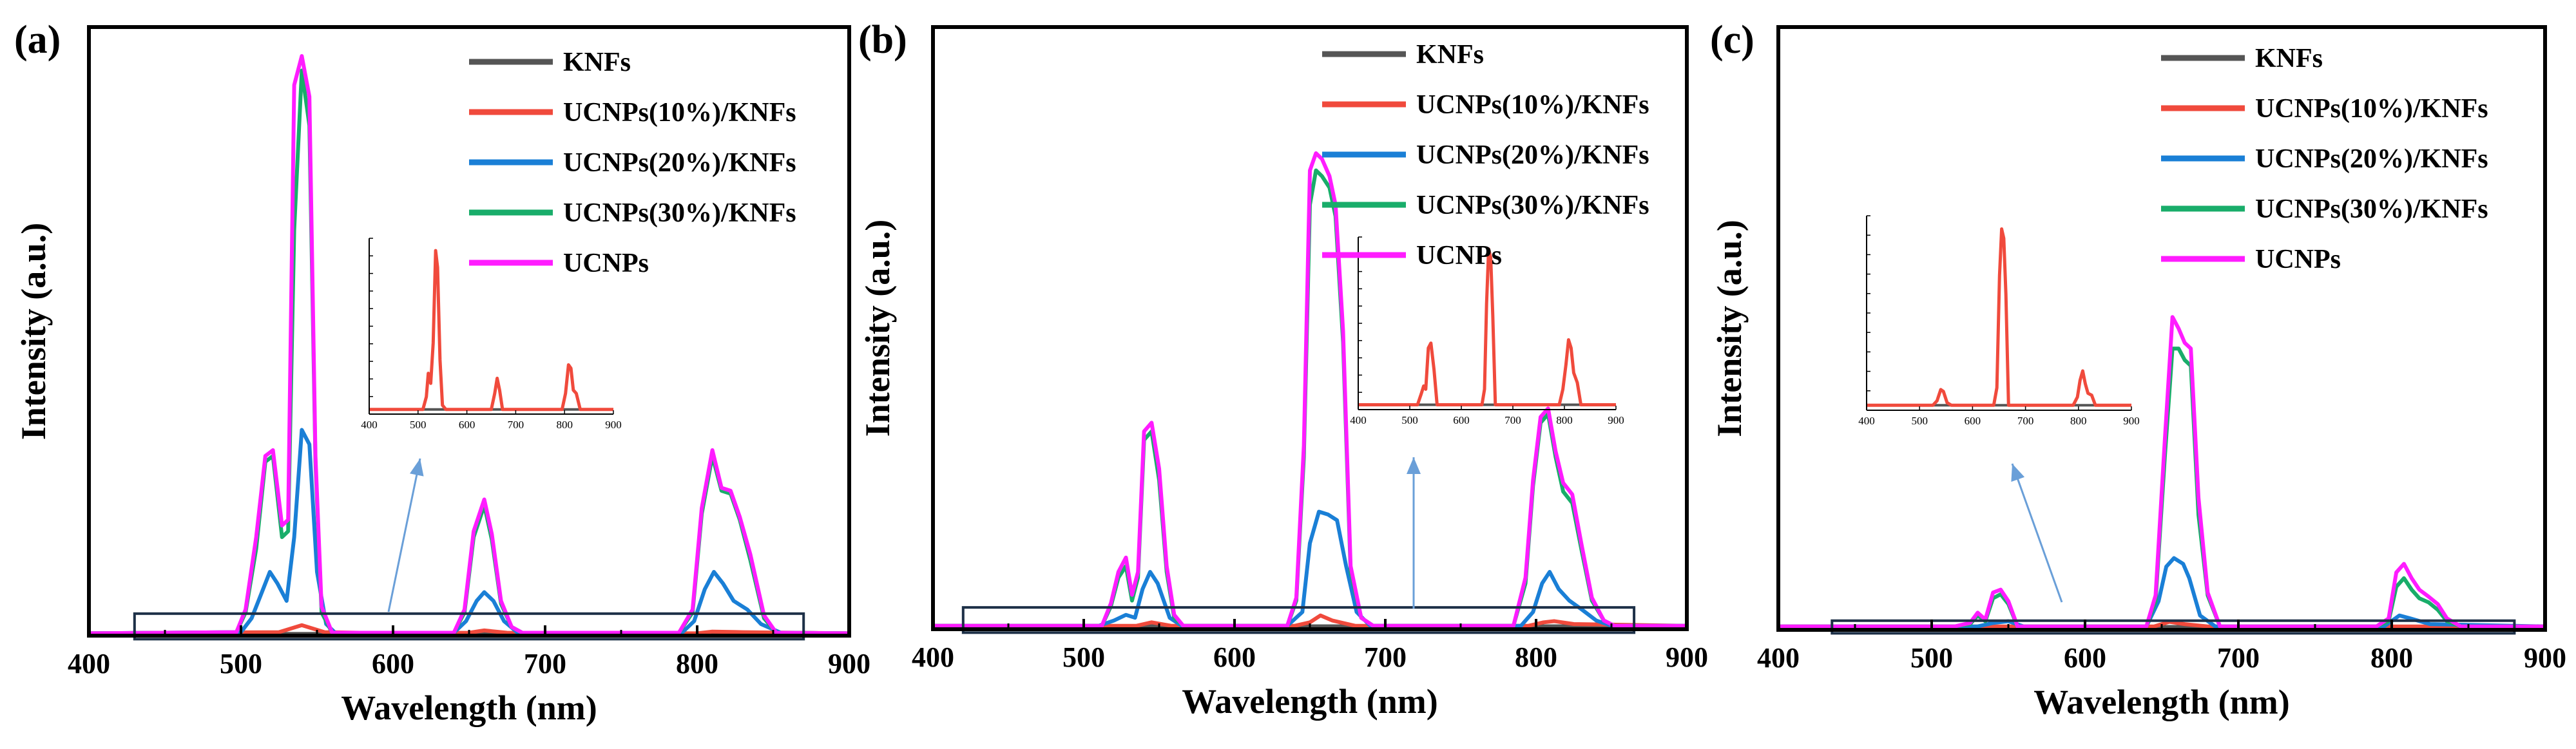  Describe the element at coordinates (2161, 472) in the screenshot. I see `series-line-ucnps` at that location.